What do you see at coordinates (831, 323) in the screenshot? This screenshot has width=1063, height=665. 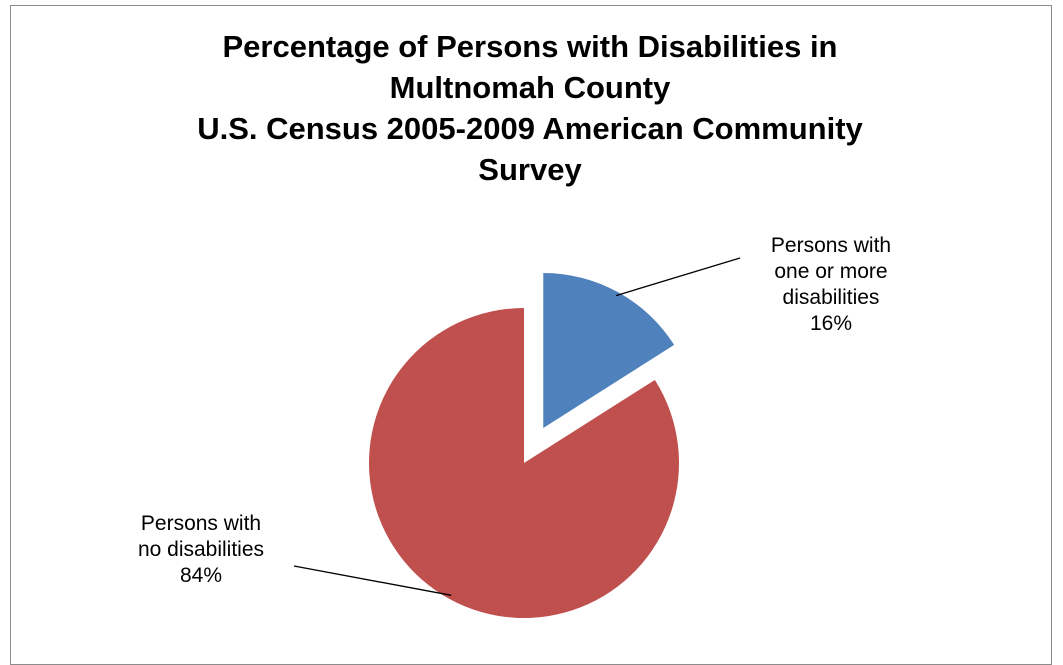 I see `slice-value-label: 16%` at bounding box center [831, 323].